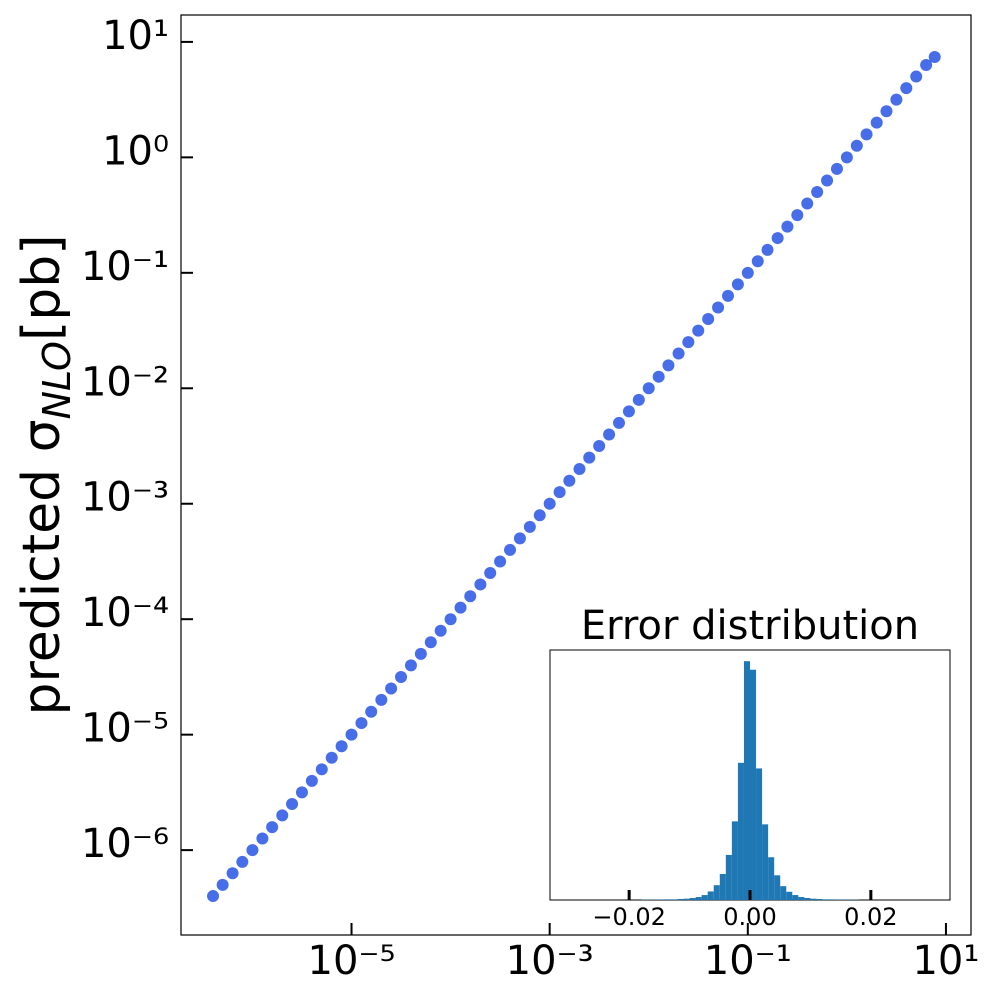  What do you see at coordinates (125, 498) in the screenshot?
I see `y-tick-label: 10⁻³` at bounding box center [125, 498].